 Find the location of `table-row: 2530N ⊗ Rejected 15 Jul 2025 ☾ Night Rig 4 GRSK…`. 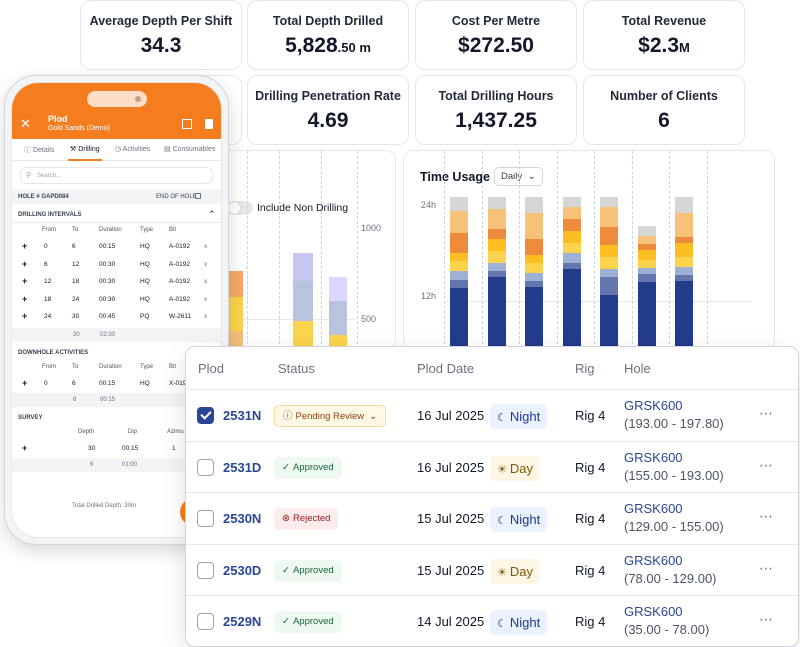

table-row: 2530N ⊗ Rejected 15 Jul 2025 ☾ Night Rig 4 GRSK… is located at coordinates (492, 518).